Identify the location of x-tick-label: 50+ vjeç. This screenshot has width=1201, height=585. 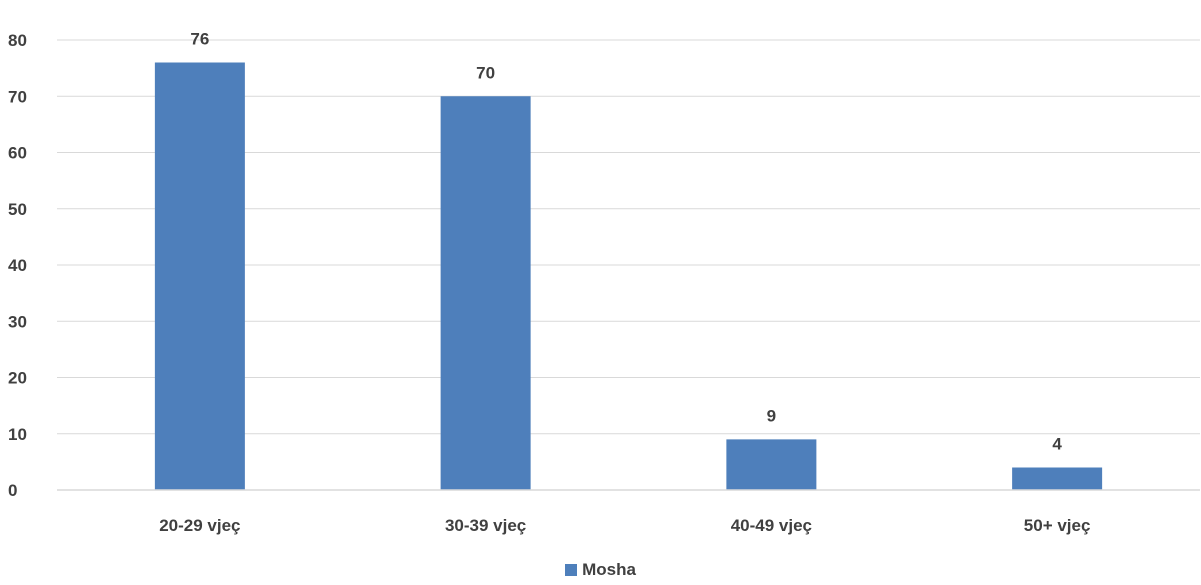
(1057, 525).